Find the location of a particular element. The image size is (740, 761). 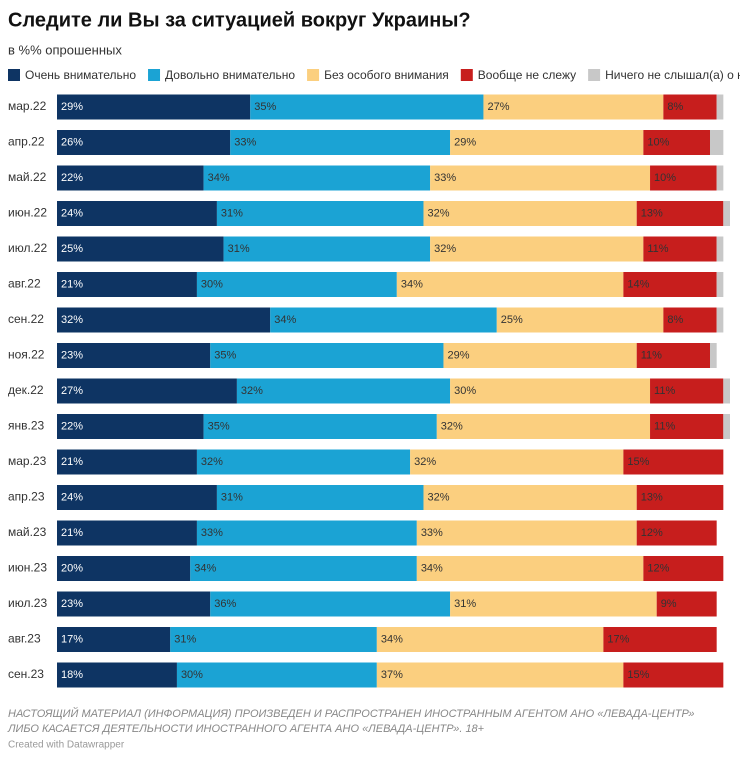

legend-label: Ничего не слышал(а) о ней is located at coordinates (672, 75).